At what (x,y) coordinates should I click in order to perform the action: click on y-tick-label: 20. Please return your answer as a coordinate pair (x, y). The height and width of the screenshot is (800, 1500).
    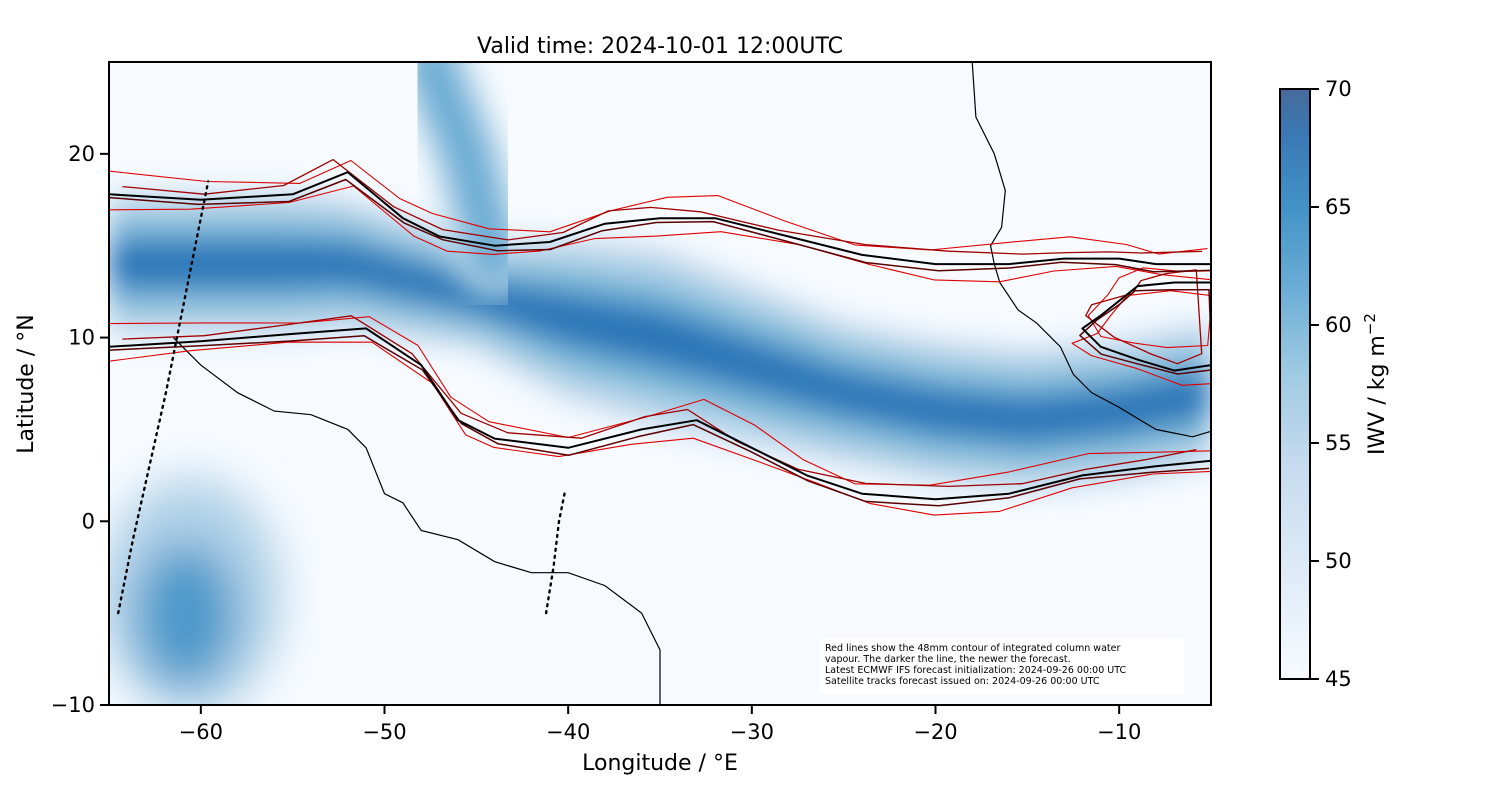
    Looking at the image, I should click on (81, 154).